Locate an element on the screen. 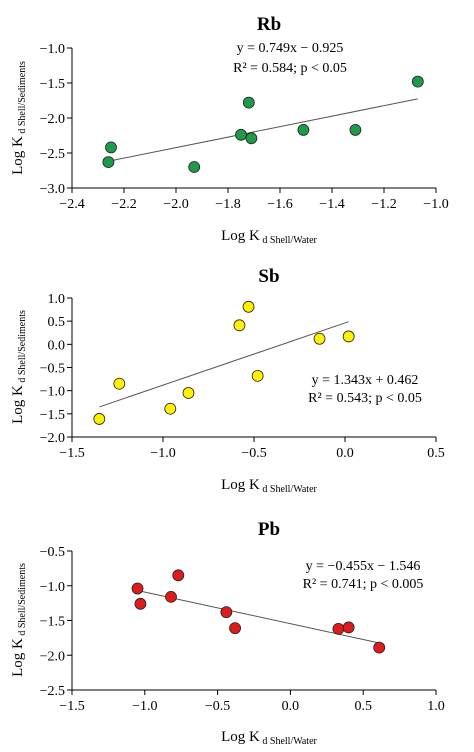  x-tick-label: −2.4 is located at coordinates (71, 204).